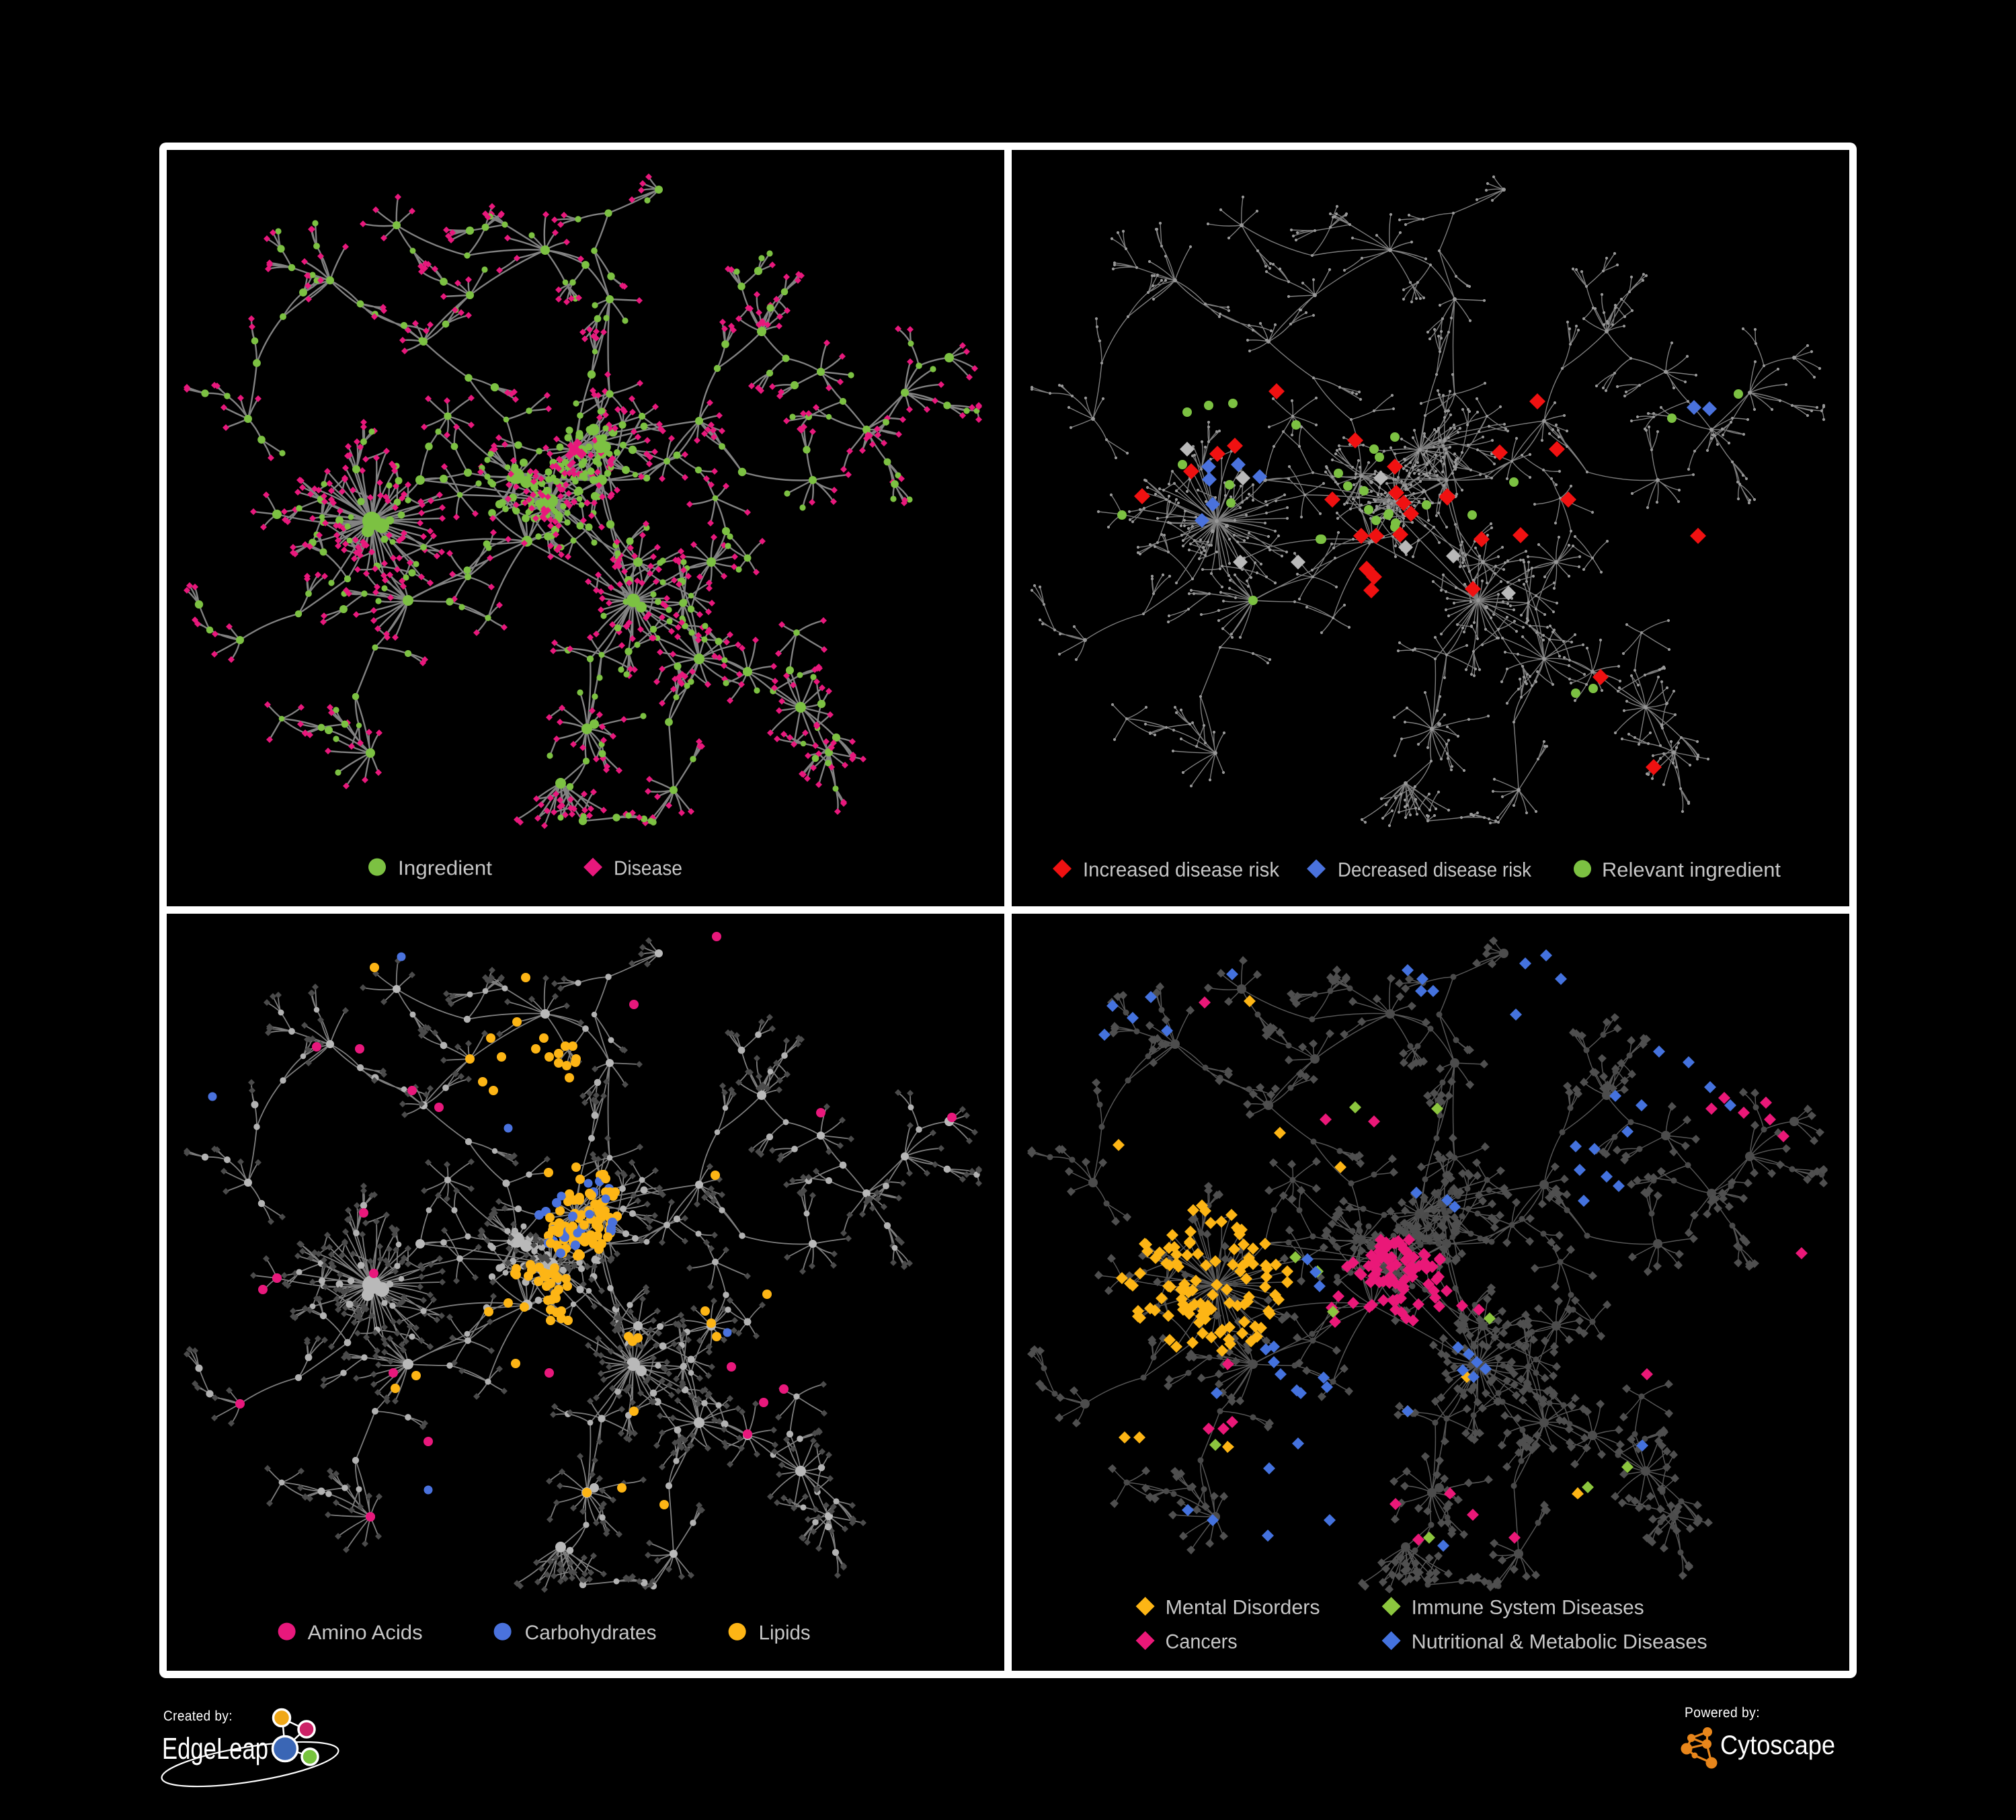  Describe the element at coordinates (1202, 1642) in the screenshot. I see `svg-text: Cancers` at that location.